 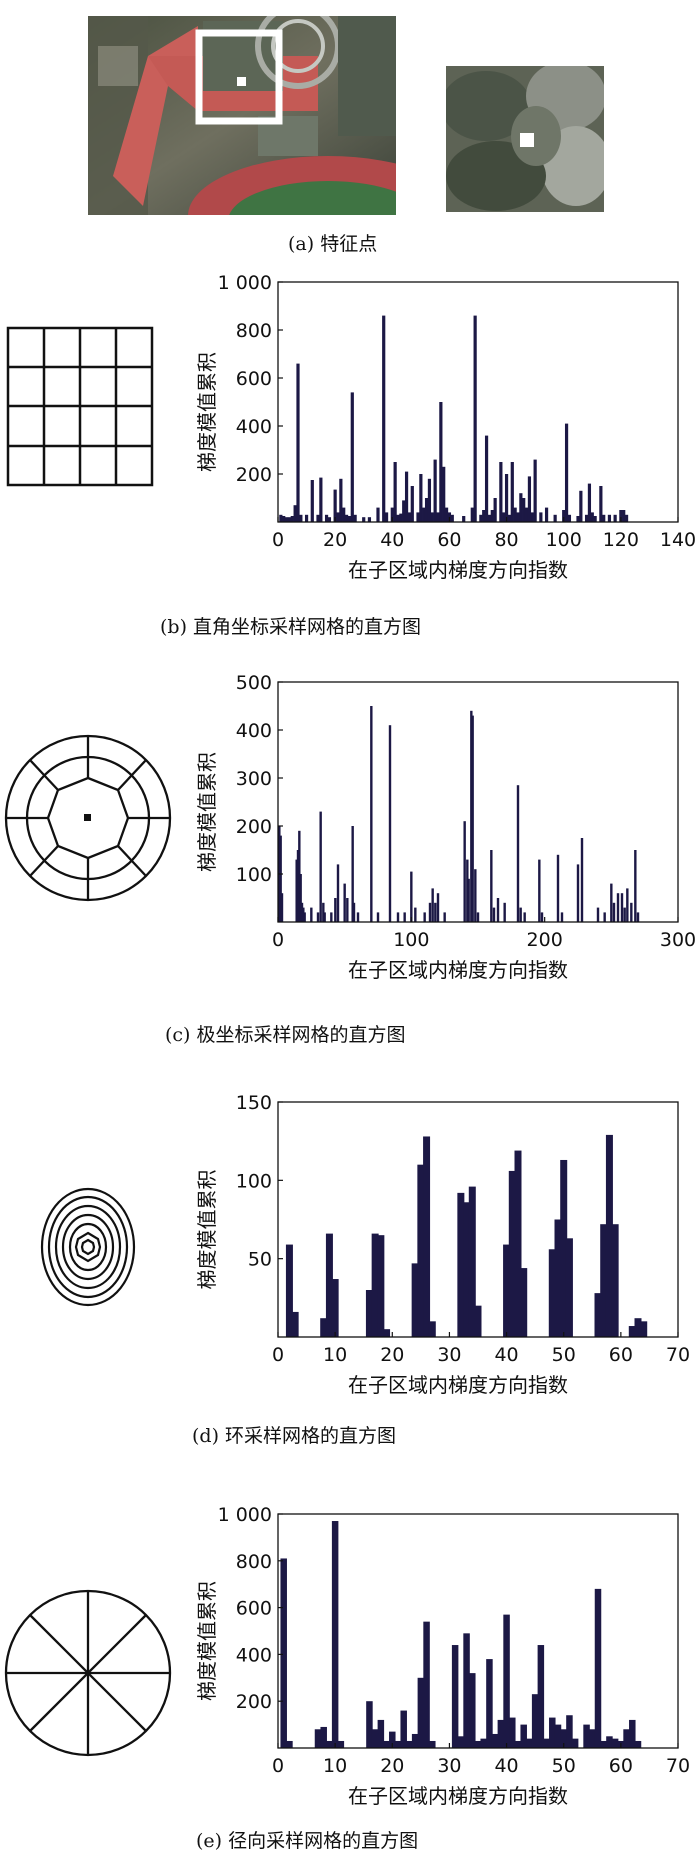 What do you see at coordinates (392, 1766) in the screenshot?
I see `x-tick-label-e-2: 20` at bounding box center [392, 1766].